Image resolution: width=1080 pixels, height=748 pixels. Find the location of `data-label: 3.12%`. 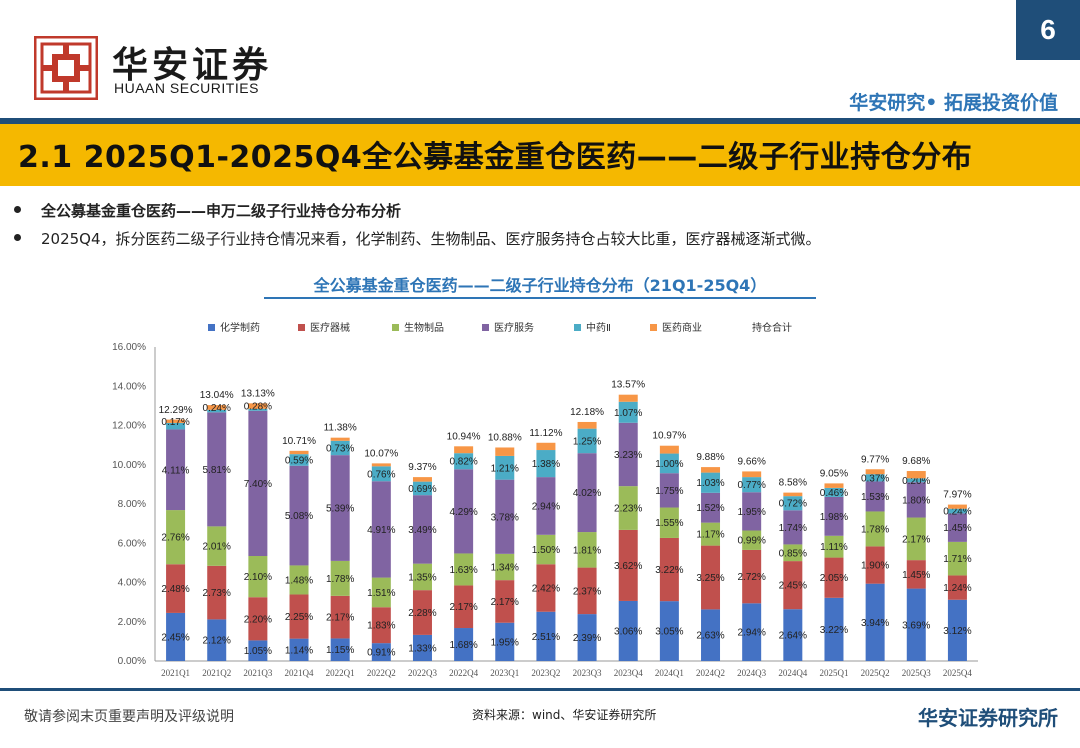

data-label: 3.12% is located at coordinates (957, 631).